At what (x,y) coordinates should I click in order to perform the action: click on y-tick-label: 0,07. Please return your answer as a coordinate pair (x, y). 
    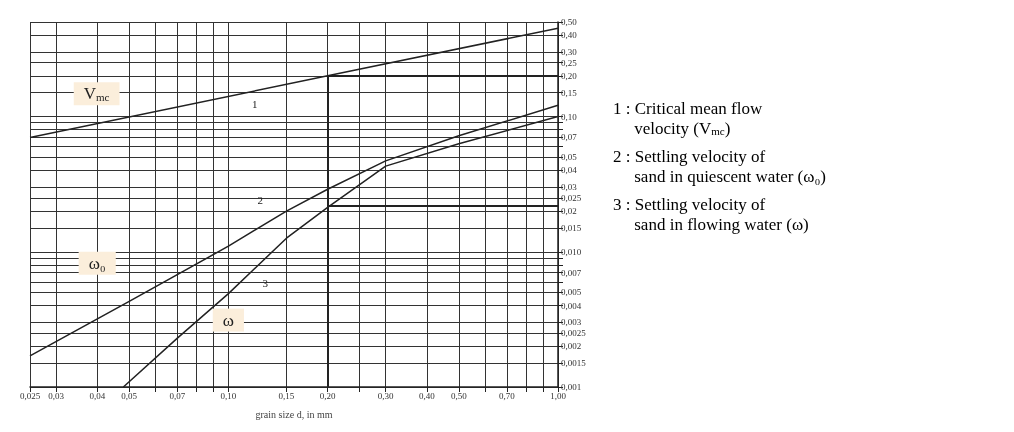
    Looking at the image, I should click on (569, 137).